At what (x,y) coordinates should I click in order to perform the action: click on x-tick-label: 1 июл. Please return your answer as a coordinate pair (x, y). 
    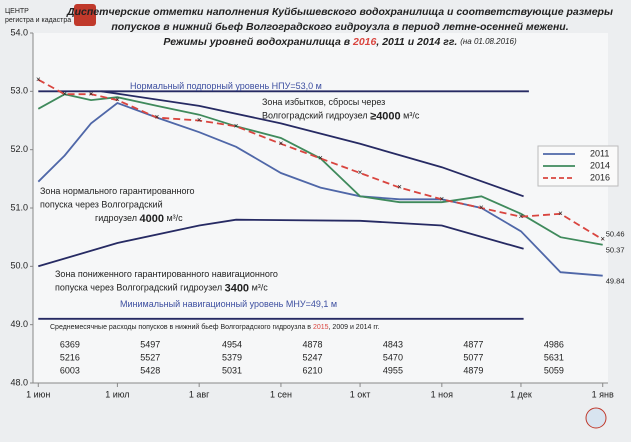
    Looking at the image, I should click on (117, 394).